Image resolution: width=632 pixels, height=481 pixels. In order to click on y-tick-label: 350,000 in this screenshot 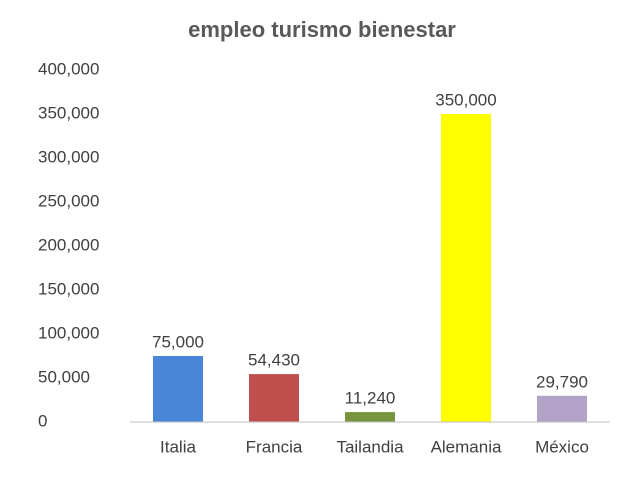, I will do `click(68, 112)`.